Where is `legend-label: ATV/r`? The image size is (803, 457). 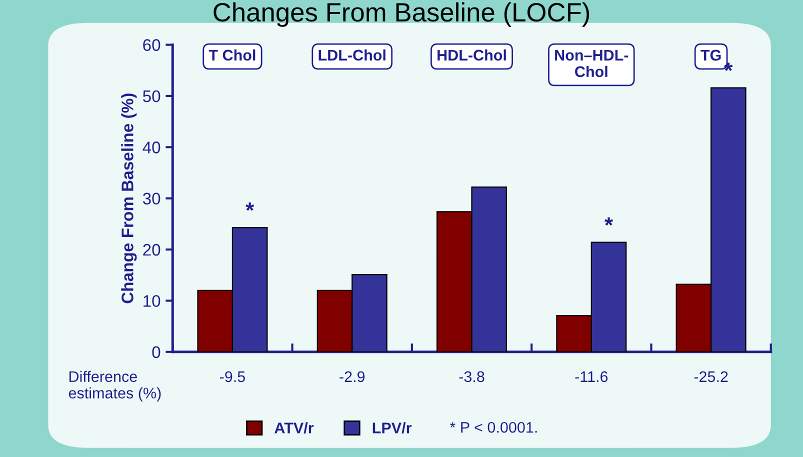
legend-label: ATV/r is located at coordinates (294, 428).